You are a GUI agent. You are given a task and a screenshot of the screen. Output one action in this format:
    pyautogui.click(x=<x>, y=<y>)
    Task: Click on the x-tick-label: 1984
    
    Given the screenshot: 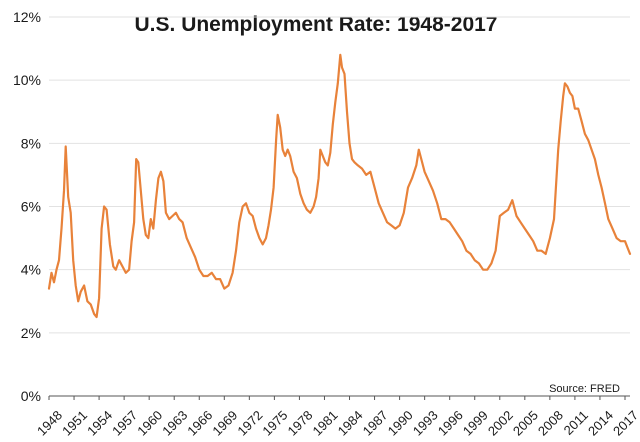 What is the action you would take?
    pyautogui.click(x=350, y=423)
    